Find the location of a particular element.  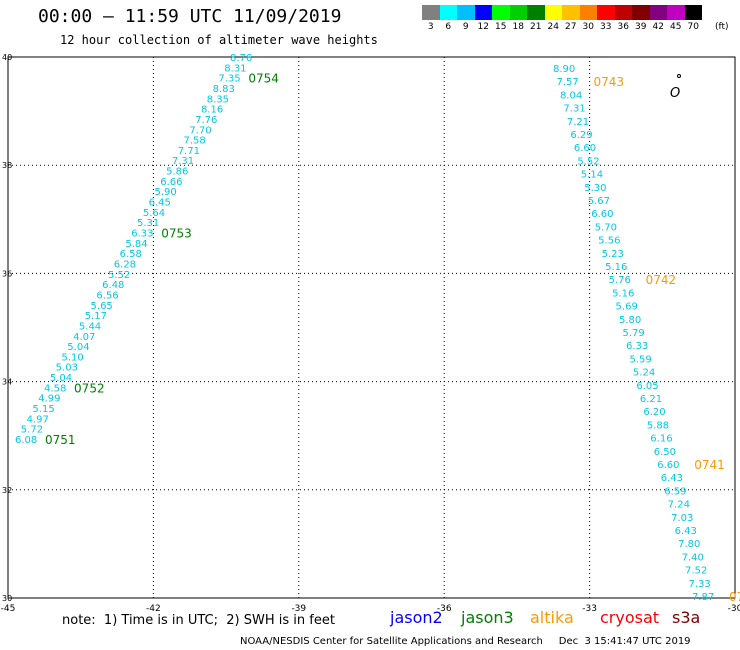

island-outline: O is located at coordinates (675, 93).